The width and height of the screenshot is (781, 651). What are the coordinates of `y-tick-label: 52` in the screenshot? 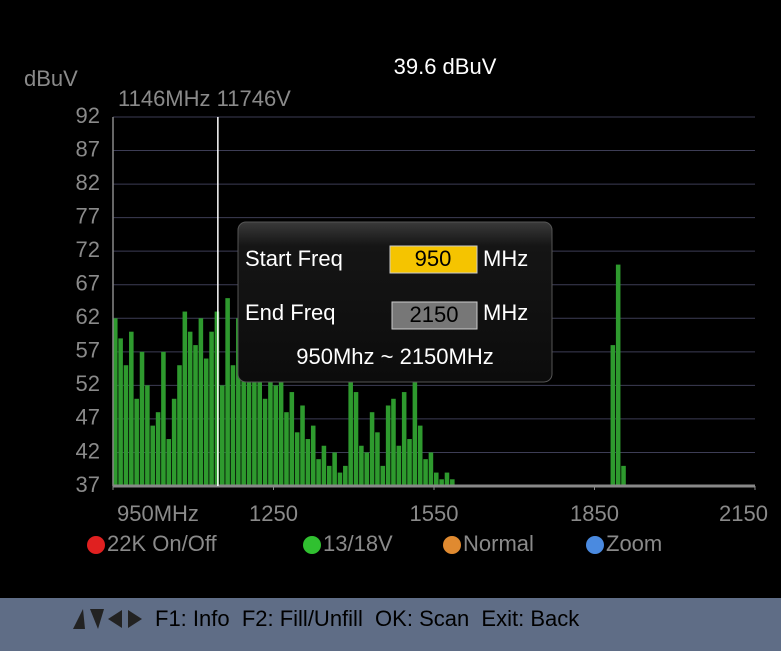 It's located at (88, 383).